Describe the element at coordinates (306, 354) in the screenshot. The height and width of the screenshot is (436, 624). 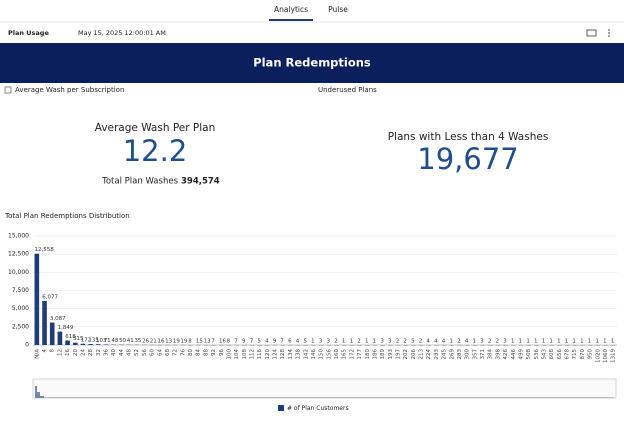
I see `x-tick-label: 142` at that location.